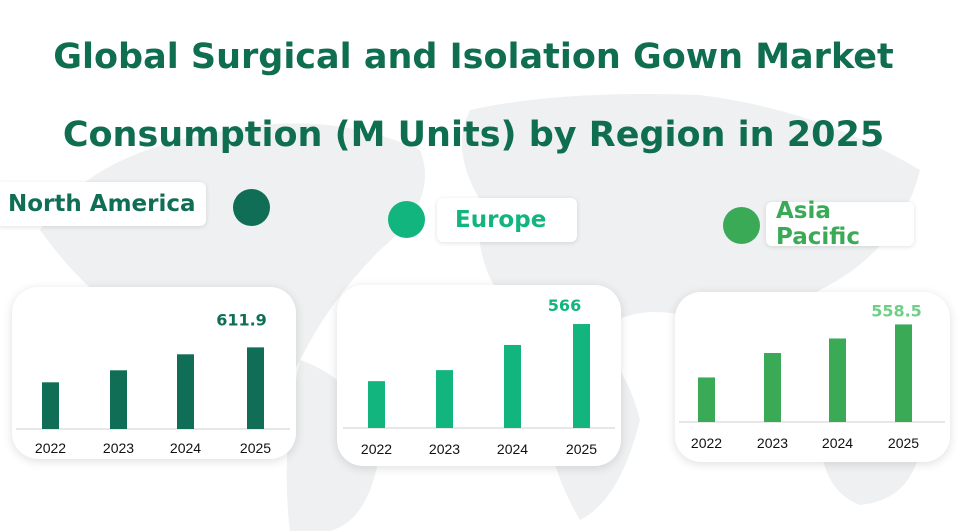  I want to click on bar-chart-north-america: 2022 2023 2024 2025 611.9, so click(153, 383).